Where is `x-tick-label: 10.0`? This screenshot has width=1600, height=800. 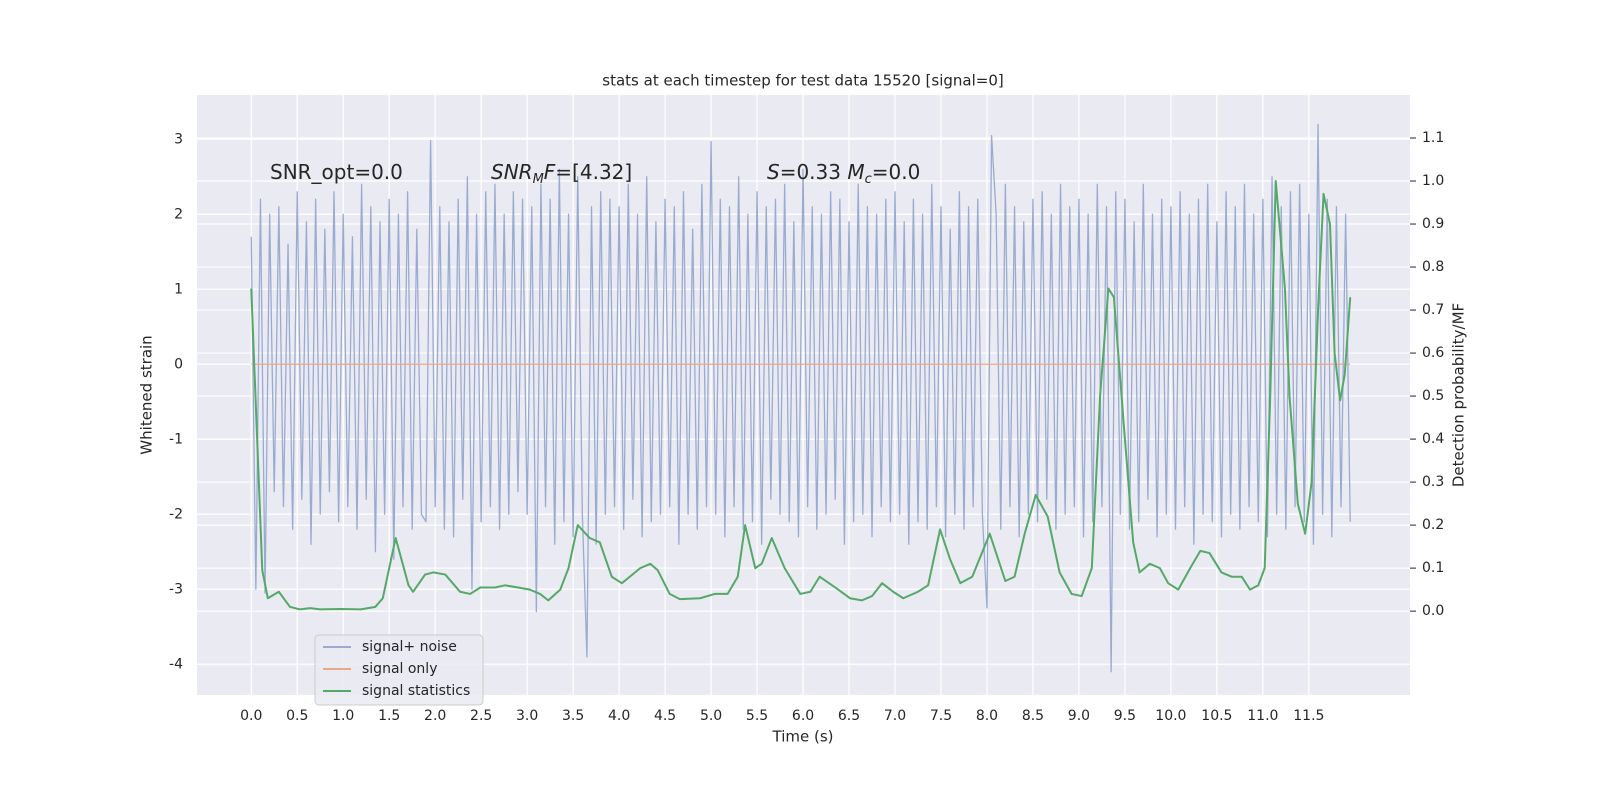
x-tick-label: 10.0 is located at coordinates (1170, 716).